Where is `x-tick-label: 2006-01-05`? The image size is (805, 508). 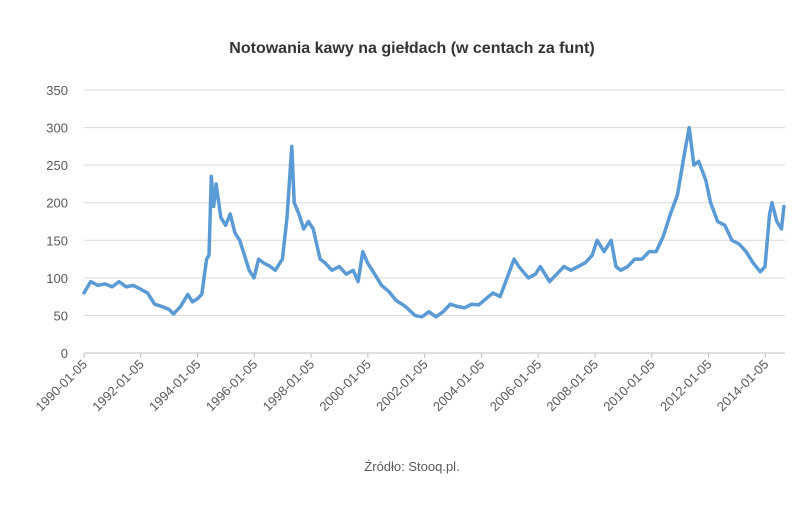
x-tick-label: 2006-01-05 is located at coordinates (516, 386).